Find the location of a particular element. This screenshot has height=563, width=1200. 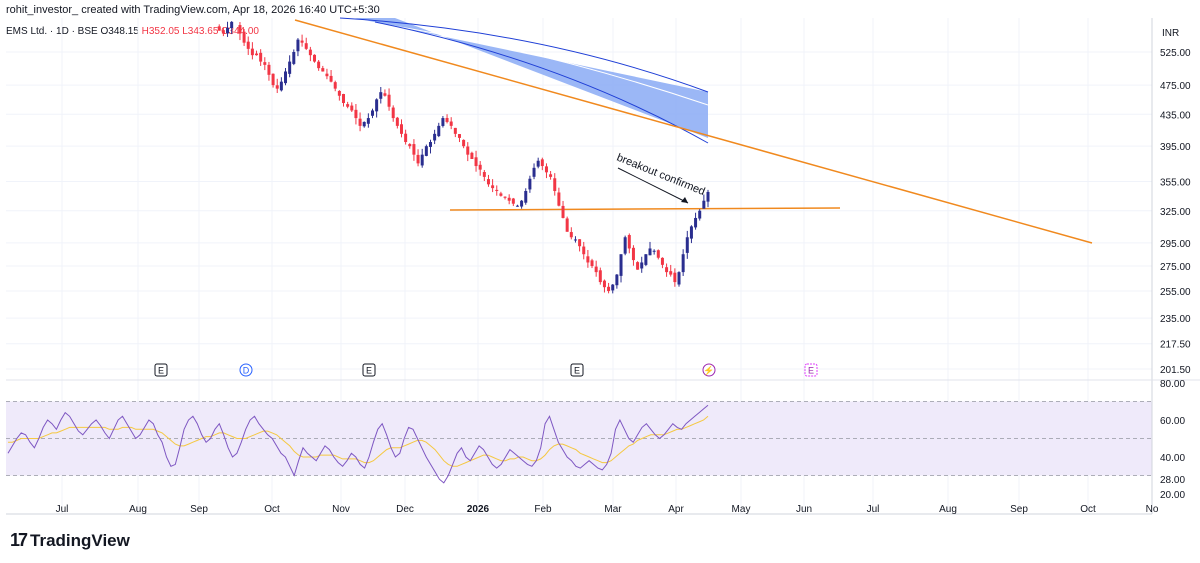

event-marker-earnings: E is located at coordinates (369, 370).